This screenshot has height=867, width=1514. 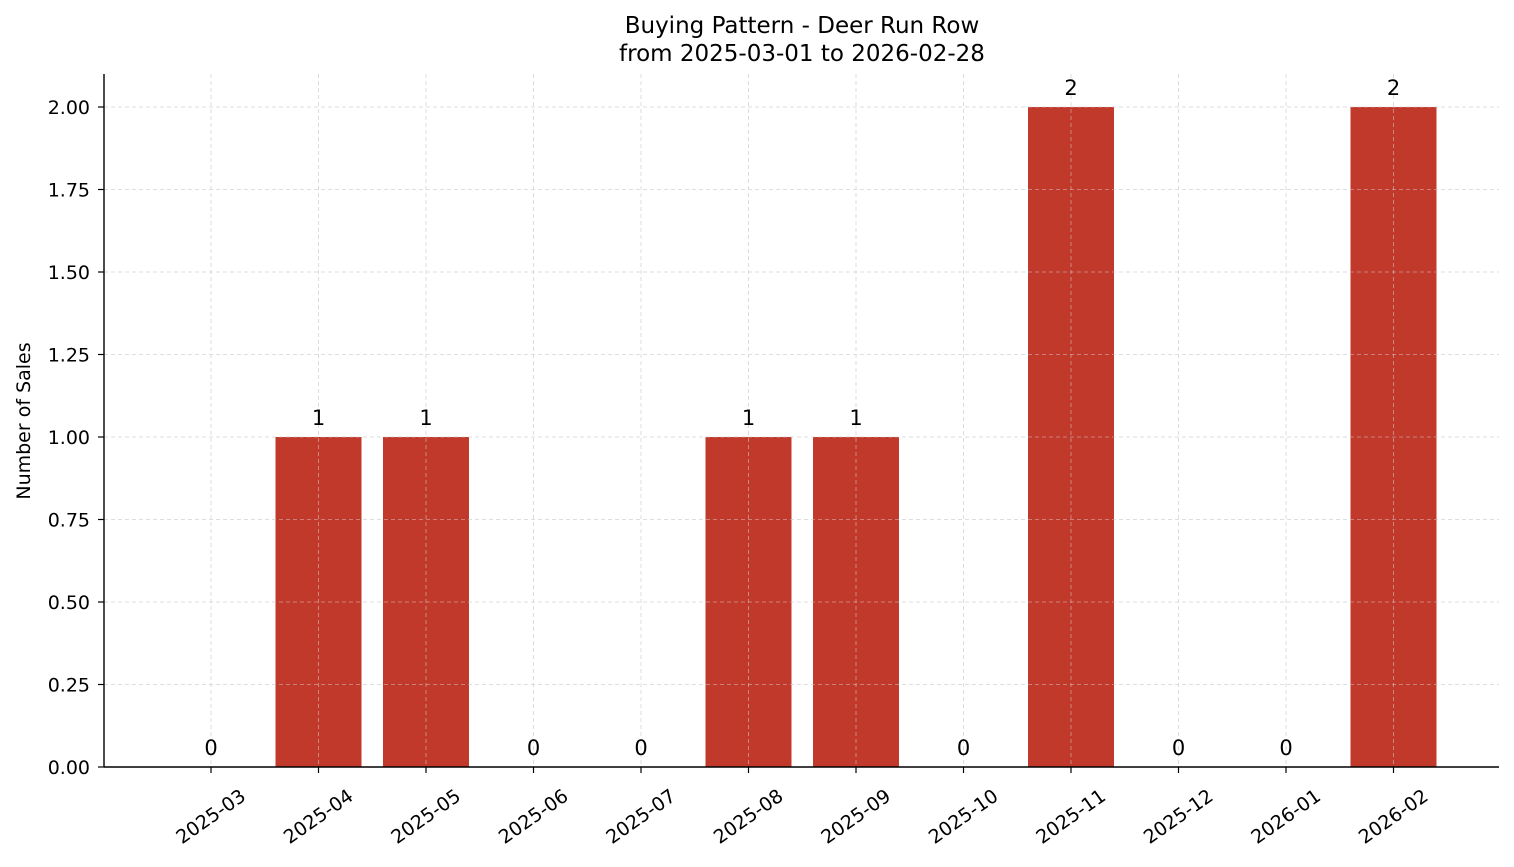 I want to click on y-axis-label: Number of Sales, so click(x=24, y=420).